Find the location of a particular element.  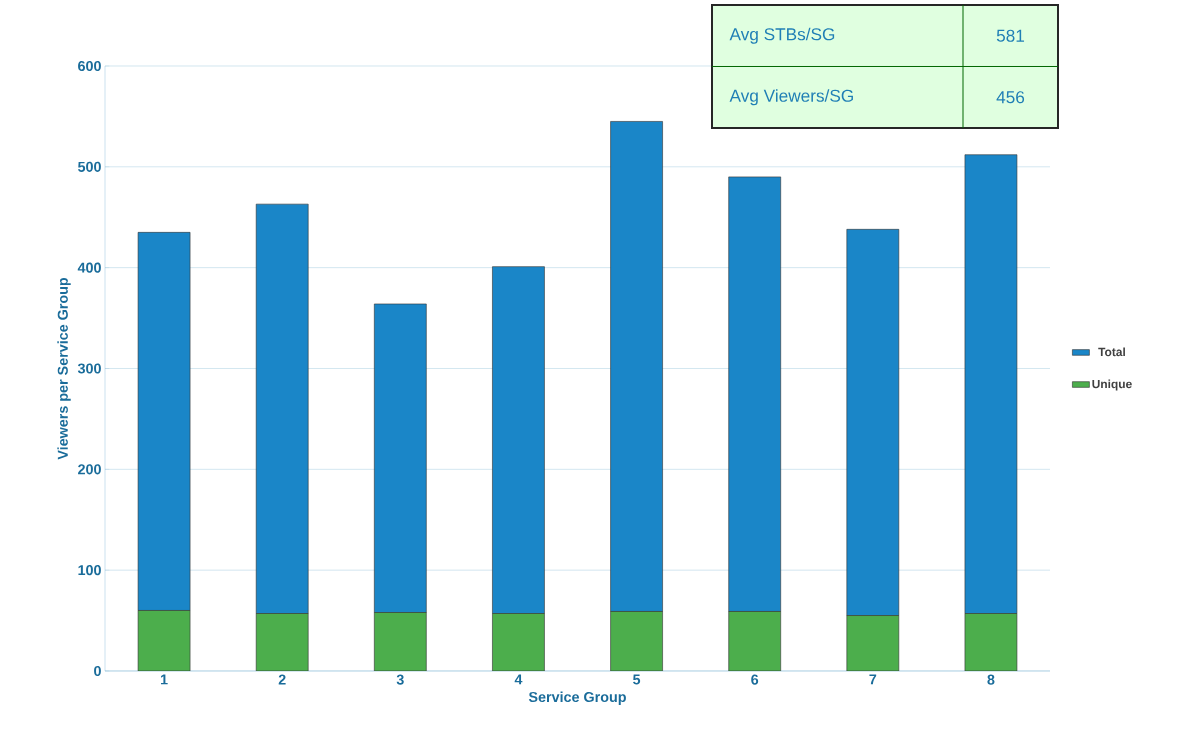

text: Avg STBs/SG is located at coordinates (782, 35).